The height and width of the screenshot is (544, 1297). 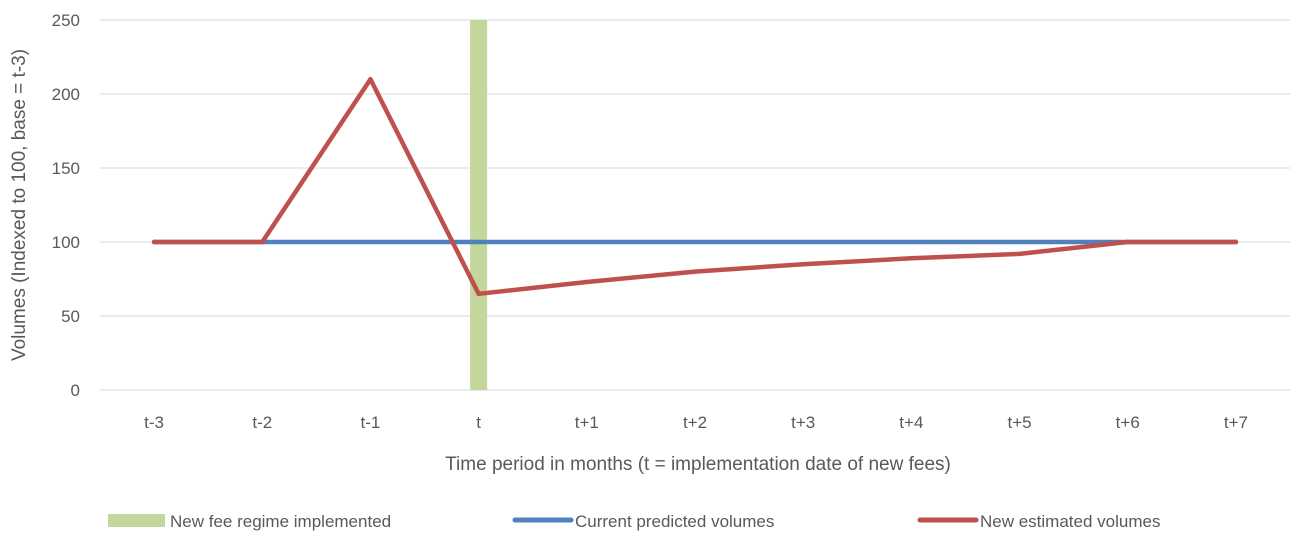 What do you see at coordinates (911, 422) in the screenshot?
I see `x-tick-label: t+4` at bounding box center [911, 422].